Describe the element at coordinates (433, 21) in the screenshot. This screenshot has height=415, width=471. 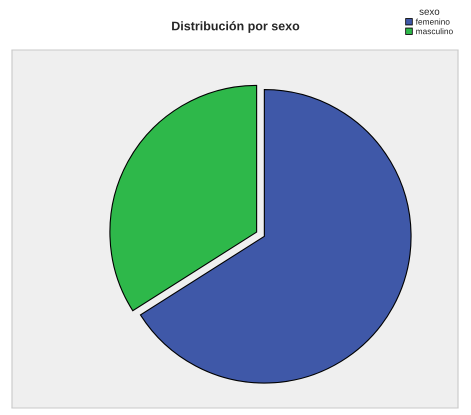
I see `legend-label: femenino` at that location.